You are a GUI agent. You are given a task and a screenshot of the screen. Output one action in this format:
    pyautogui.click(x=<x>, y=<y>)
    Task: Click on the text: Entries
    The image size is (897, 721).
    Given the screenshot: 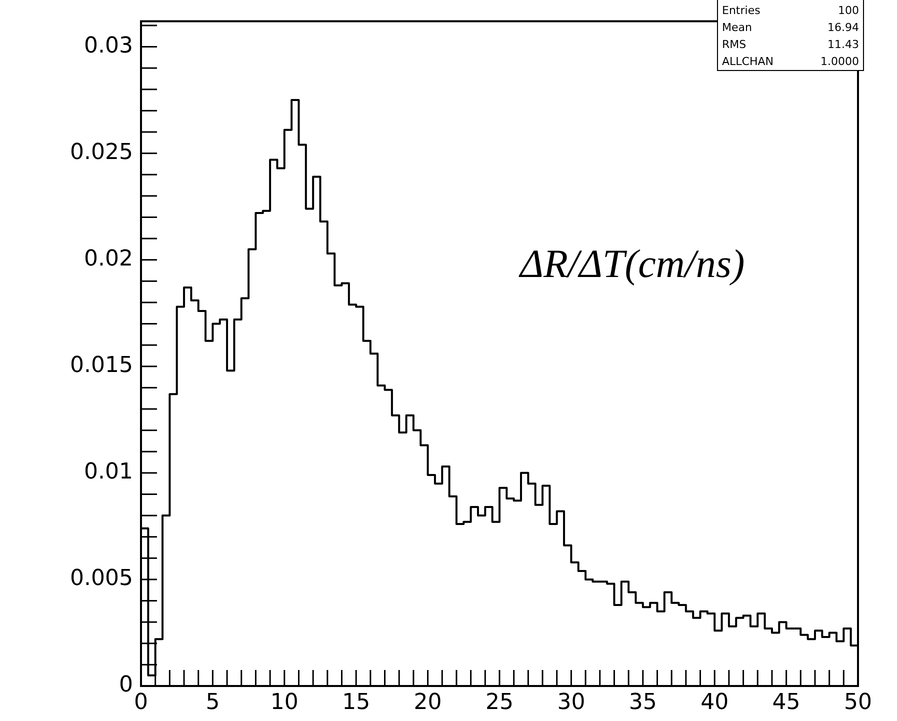 What is the action you would take?
    pyautogui.click(x=741, y=10)
    